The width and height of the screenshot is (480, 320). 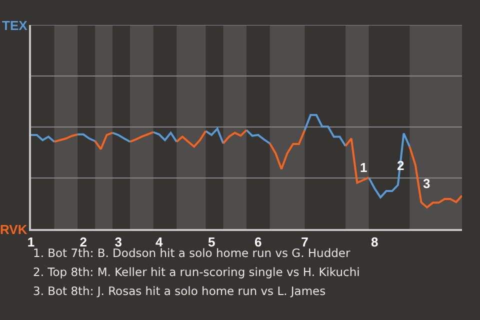 I want to click on annotation: 1, so click(x=364, y=167).